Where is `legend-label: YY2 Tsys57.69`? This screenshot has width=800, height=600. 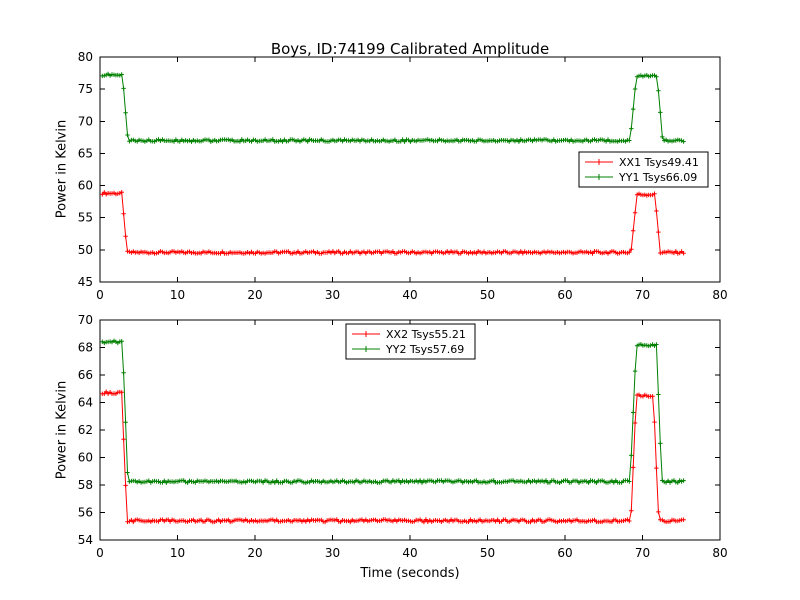 legend-label: YY2 Tsys57.69 is located at coordinates (424, 349).